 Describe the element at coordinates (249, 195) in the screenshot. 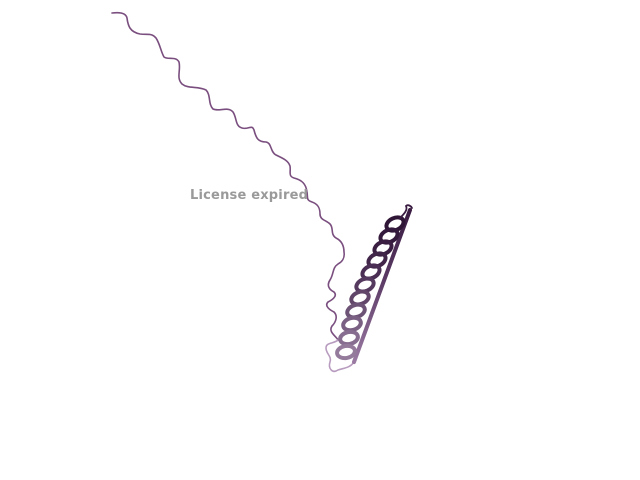

I see `license-watermark: License expired` at that location.